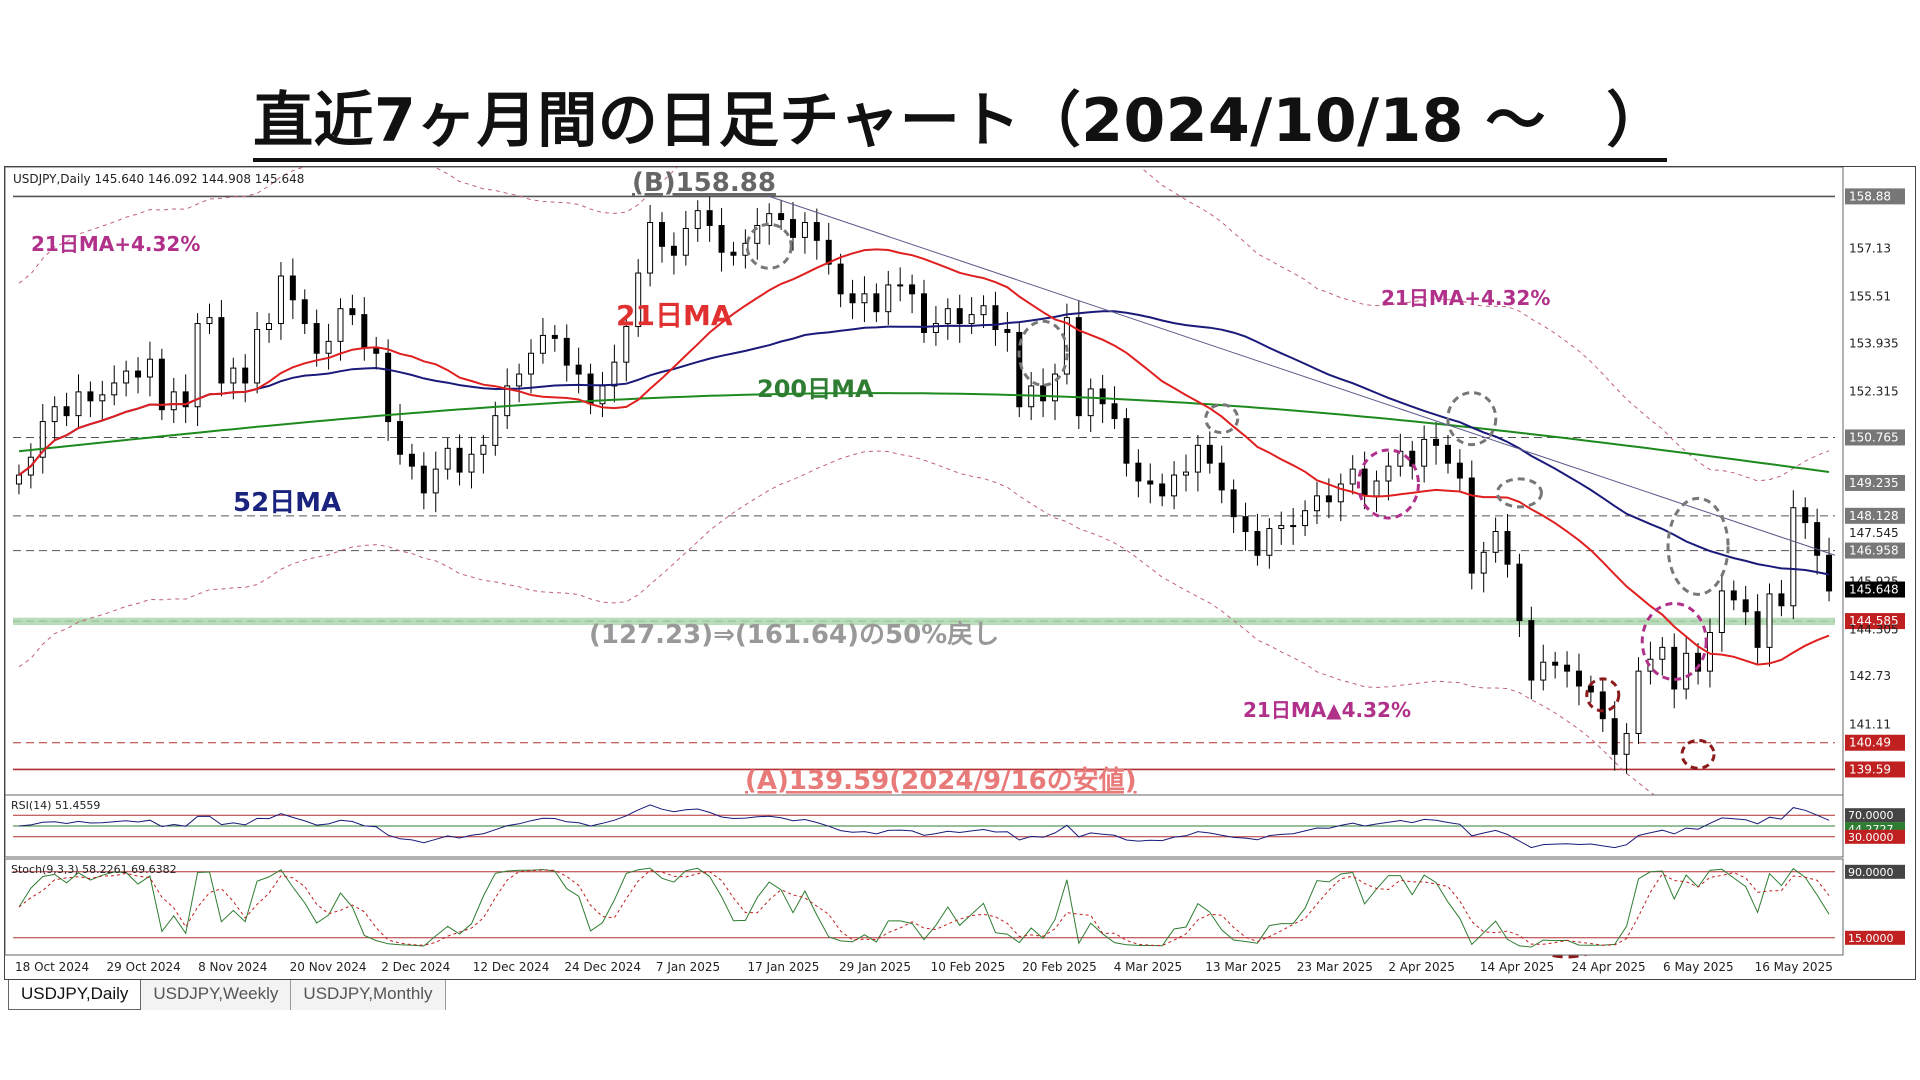 Image resolution: width=1920 pixels, height=1080 pixels. Describe the element at coordinates (1874, 533) in the screenshot. I see `price-tick-label: 147.545` at that location.